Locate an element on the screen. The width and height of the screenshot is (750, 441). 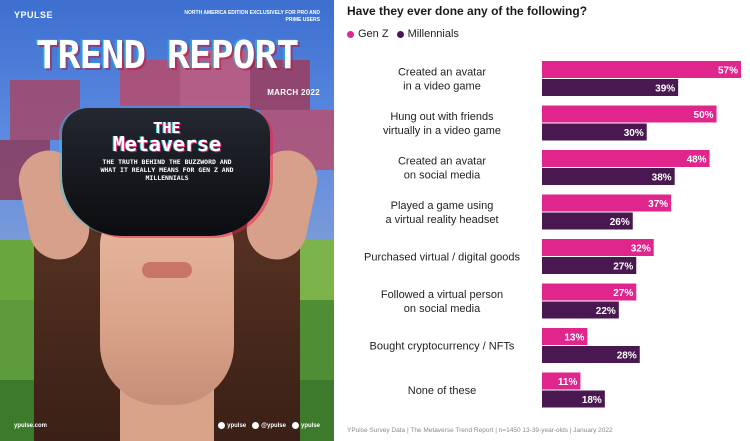
category-label: None of these is located at coordinates (442, 391).